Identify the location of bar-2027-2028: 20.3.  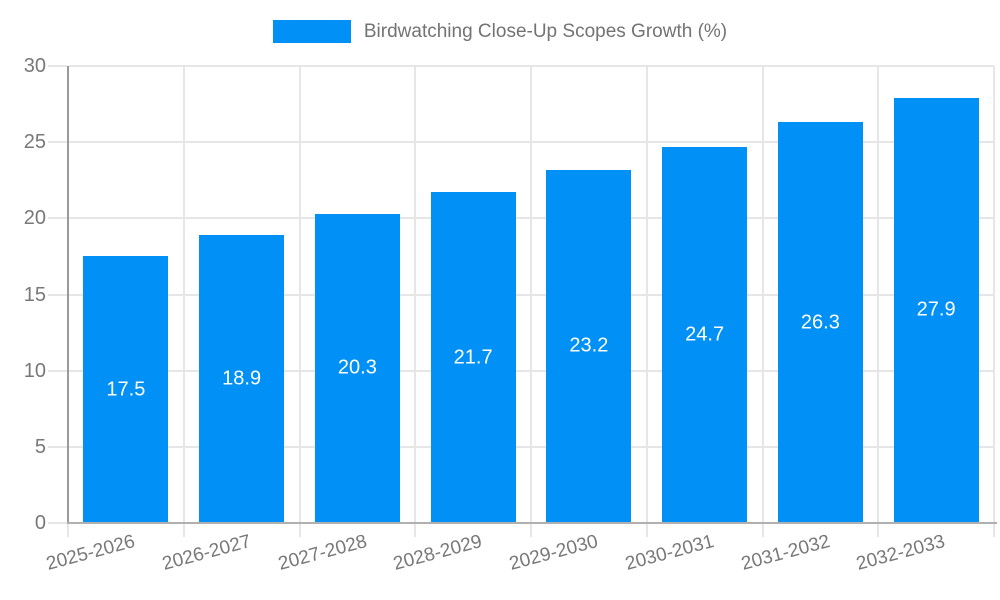
(357, 368).